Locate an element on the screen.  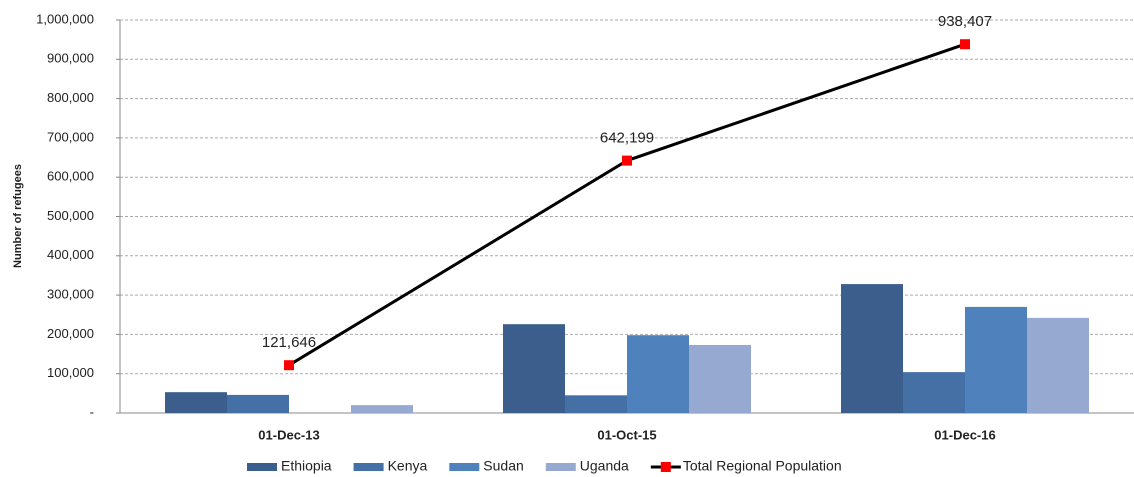
data-label: 642,199 is located at coordinates (627, 138).